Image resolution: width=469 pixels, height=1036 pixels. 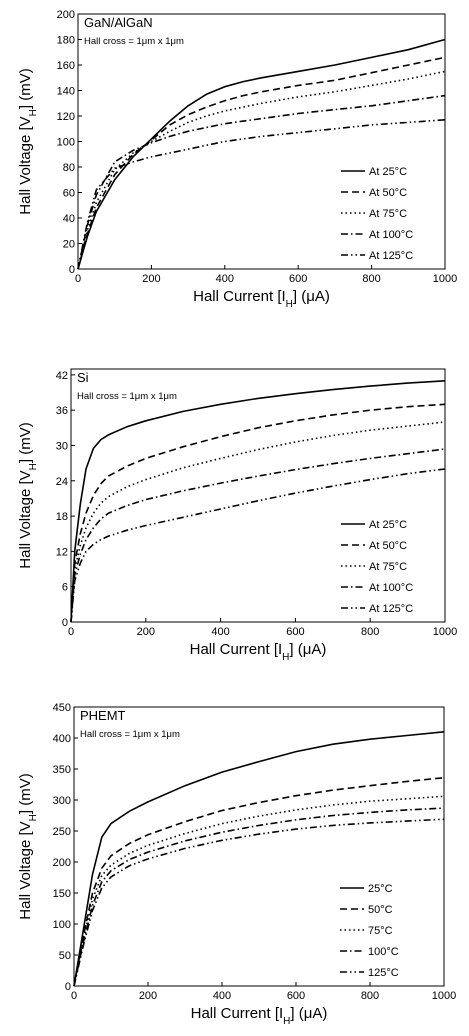 I want to click on y-tick-label: 180, so click(x=66, y=41).